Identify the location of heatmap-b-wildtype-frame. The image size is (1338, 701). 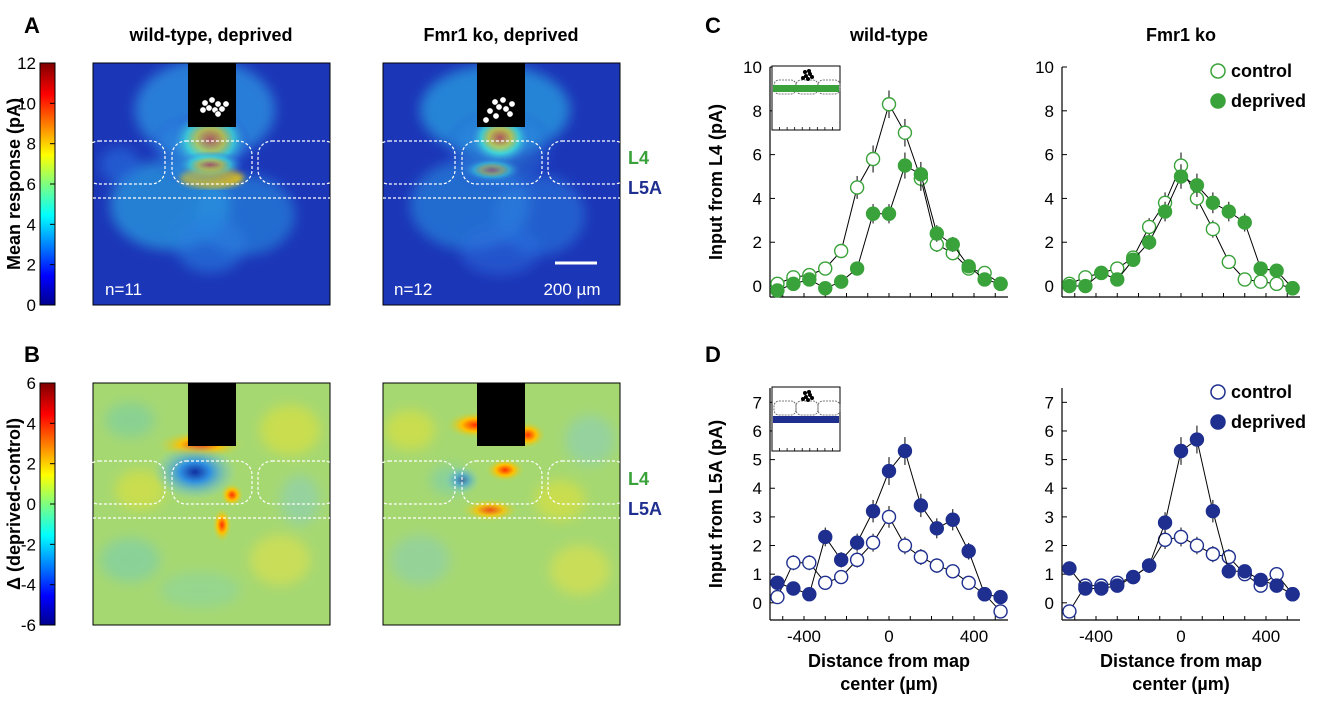
(211, 504).